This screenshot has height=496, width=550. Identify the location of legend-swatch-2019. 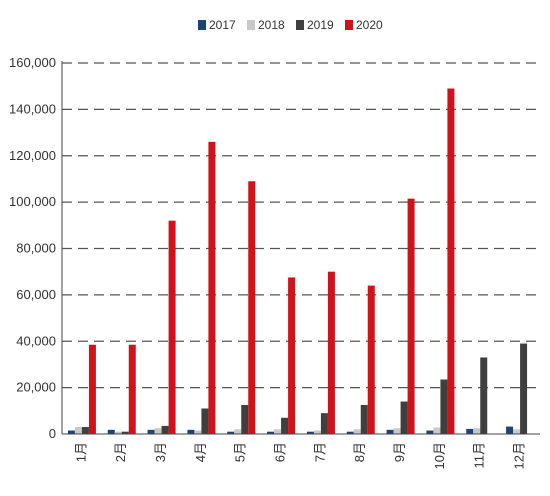
(300, 25).